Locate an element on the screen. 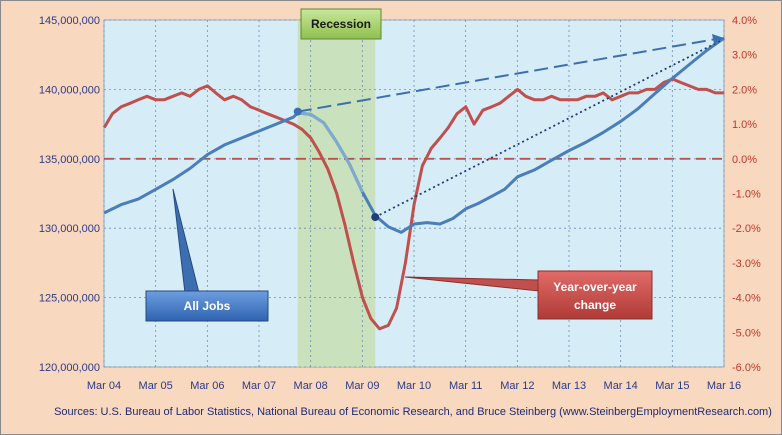 This screenshot has height=435, width=782. right-tick-label: 4.0% is located at coordinates (744, 21).